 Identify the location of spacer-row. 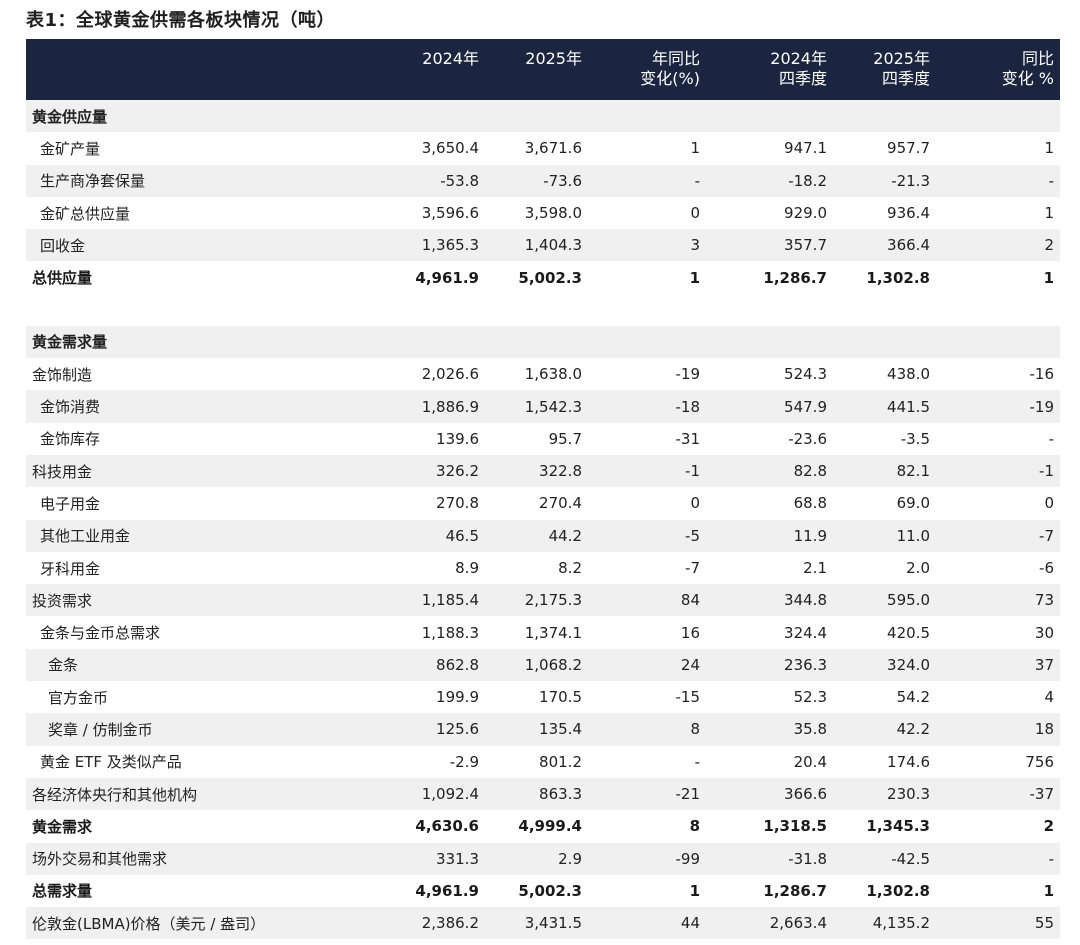
(543, 309).